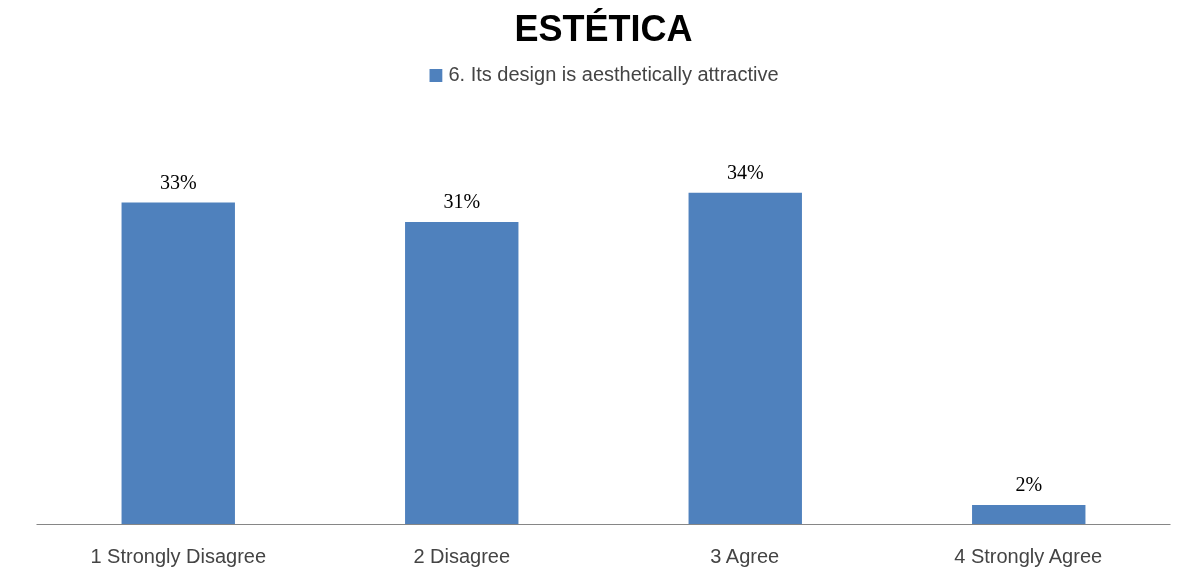 The height and width of the screenshot is (576, 1198). What do you see at coordinates (603, 28) in the screenshot?
I see `chart-title: ESTÉTICA` at bounding box center [603, 28].